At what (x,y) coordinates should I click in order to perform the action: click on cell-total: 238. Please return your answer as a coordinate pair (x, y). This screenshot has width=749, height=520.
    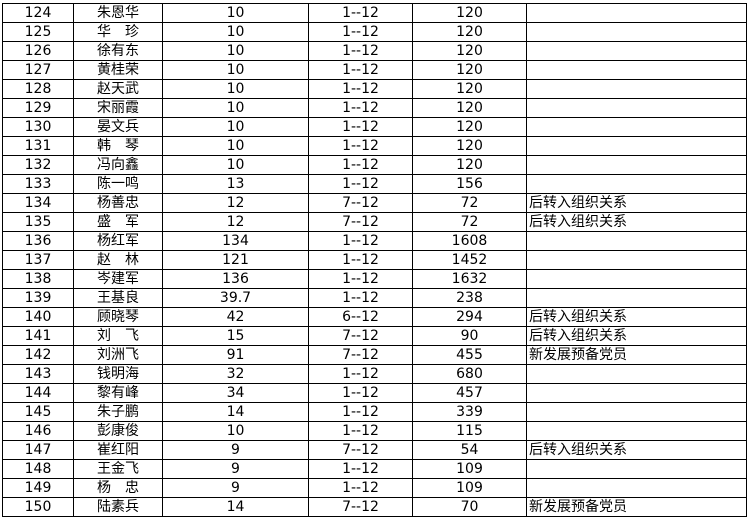
    Looking at the image, I should click on (469, 298).